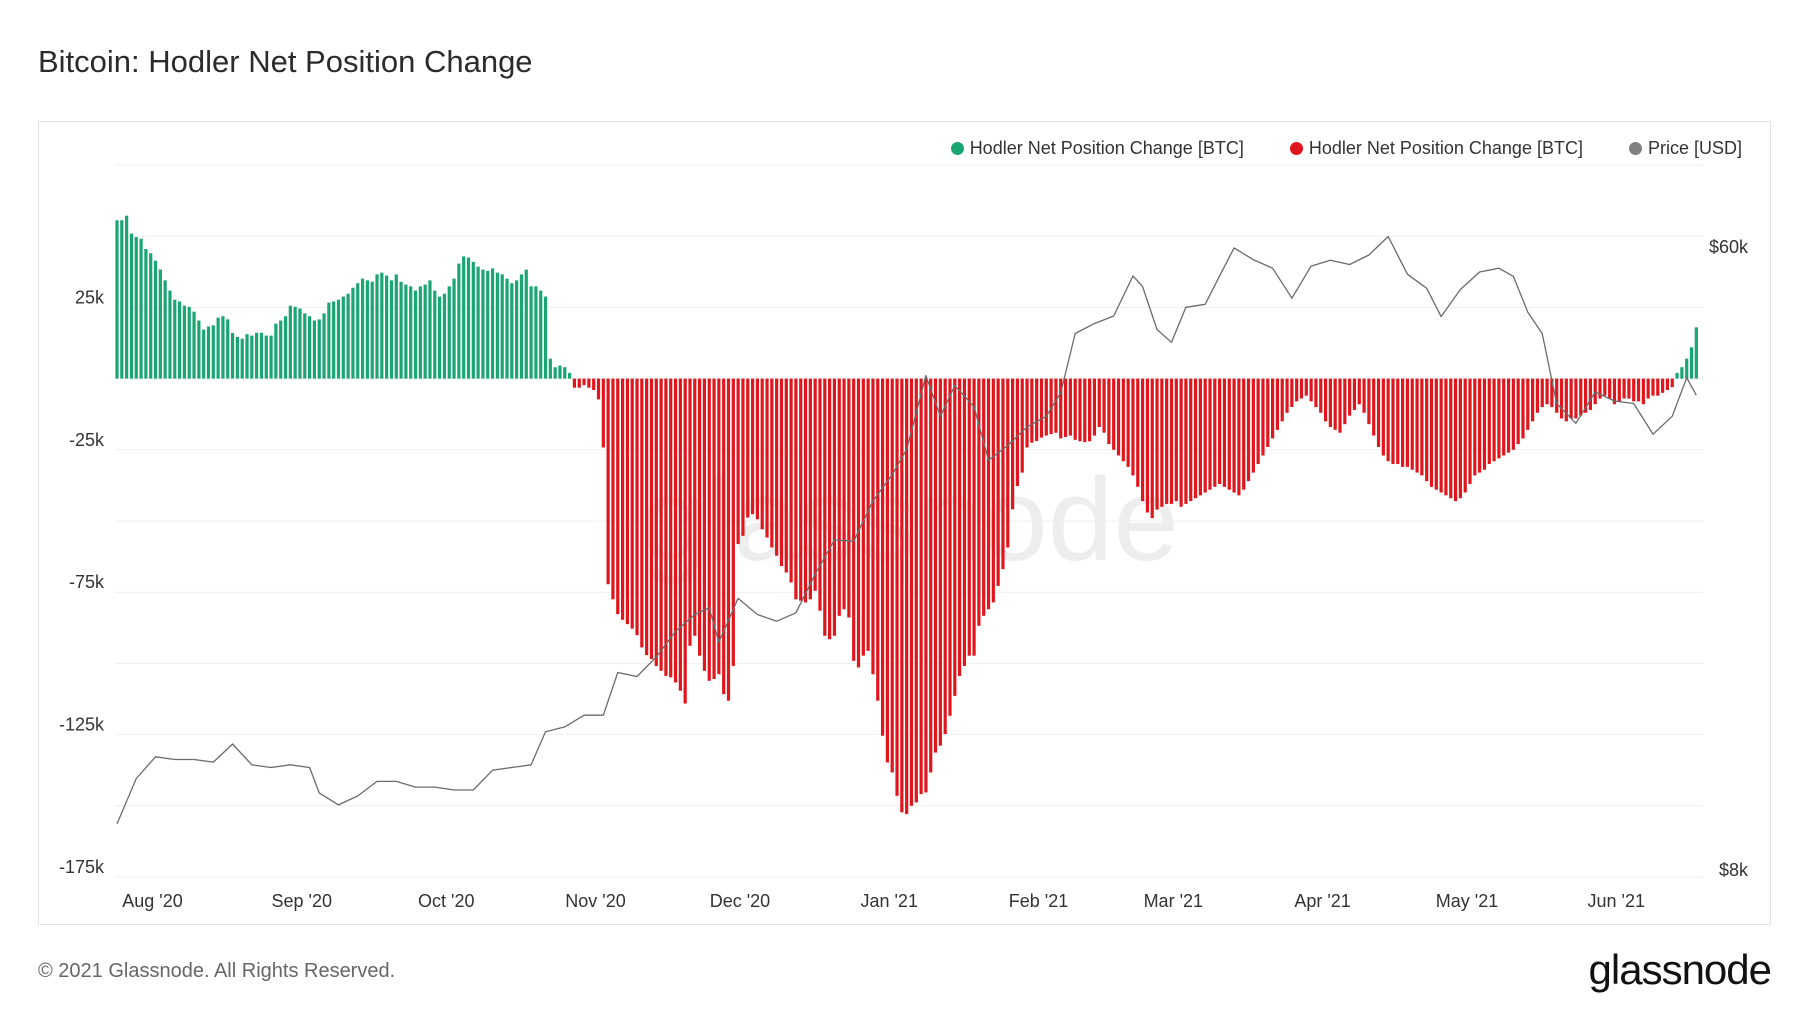 Image resolution: width=1800 pixels, height=1013 pixels. Describe the element at coordinates (1097, 148) in the screenshot. I see `legend-item-positive: Hodler Net Position Change [BTC]` at that location.